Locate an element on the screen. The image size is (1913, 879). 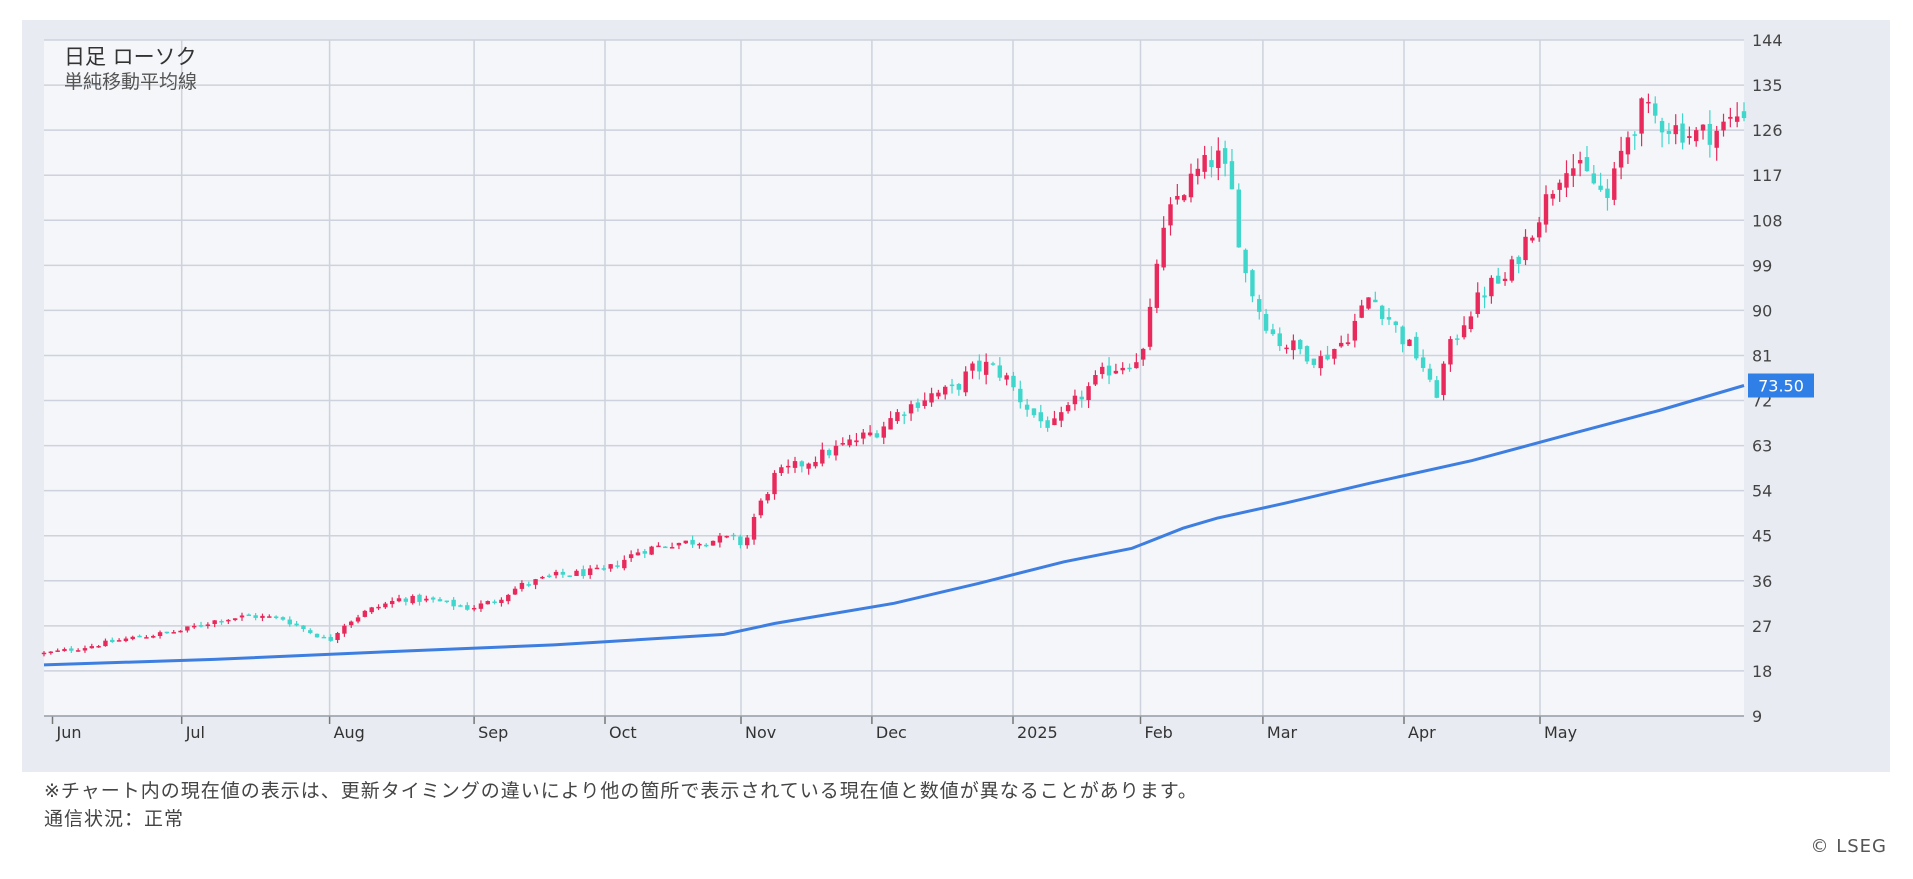
y-tick-label: 81 is located at coordinates (1762, 355).